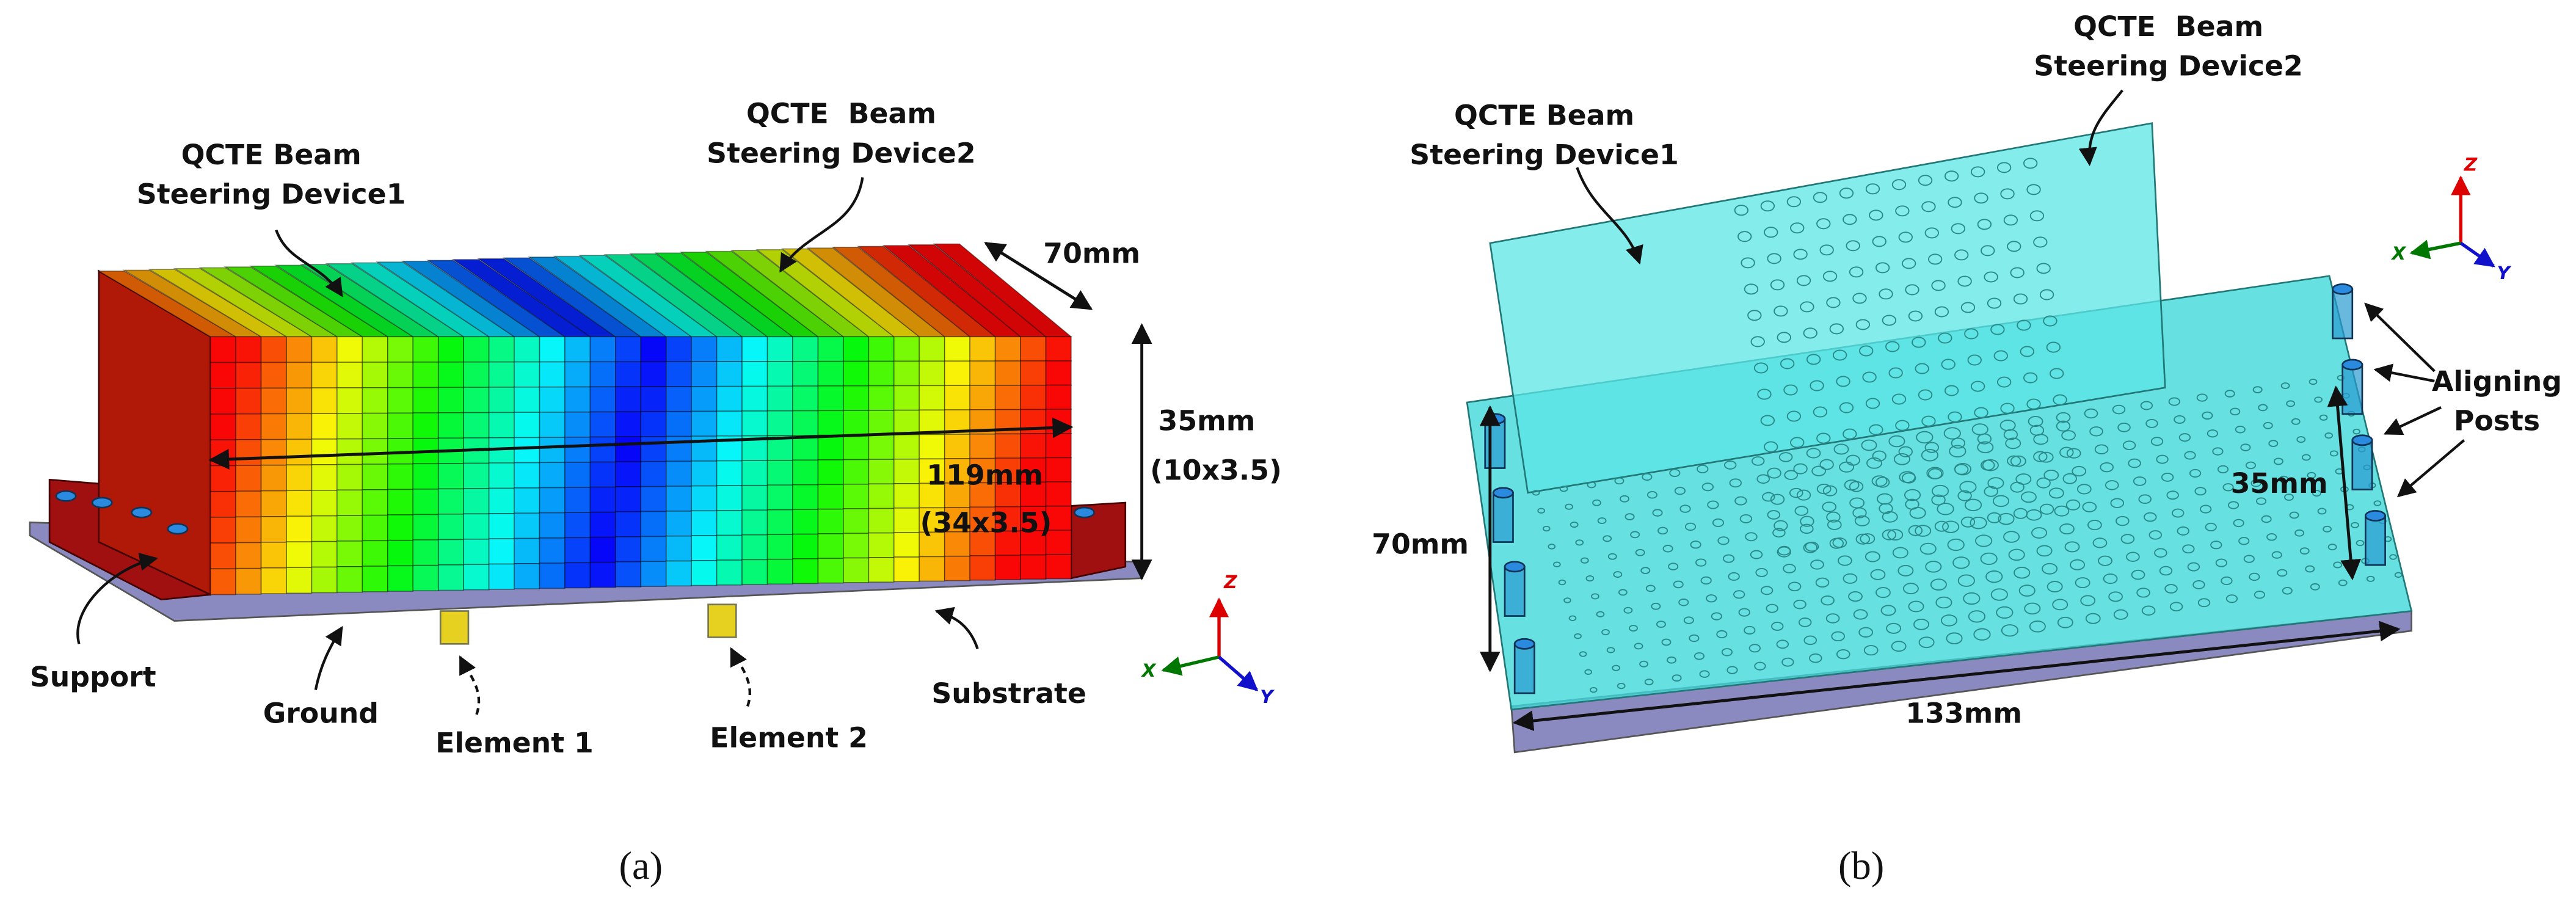 Image resolution: width=2576 pixels, height=910 pixels. What do you see at coordinates (2497, 381) in the screenshot?
I see `label: Aligning` at bounding box center [2497, 381].